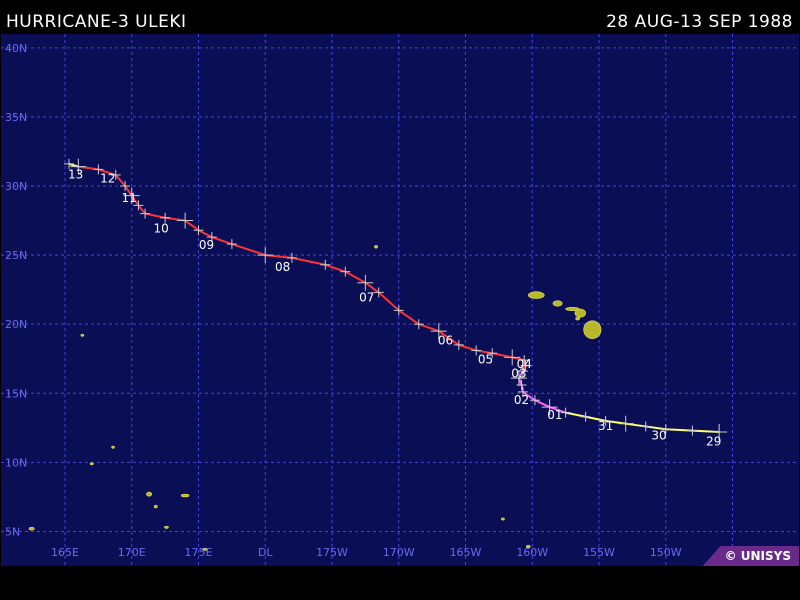  What do you see at coordinates (16, 48) in the screenshot?
I see `latitude-label: 40N` at bounding box center [16, 48].